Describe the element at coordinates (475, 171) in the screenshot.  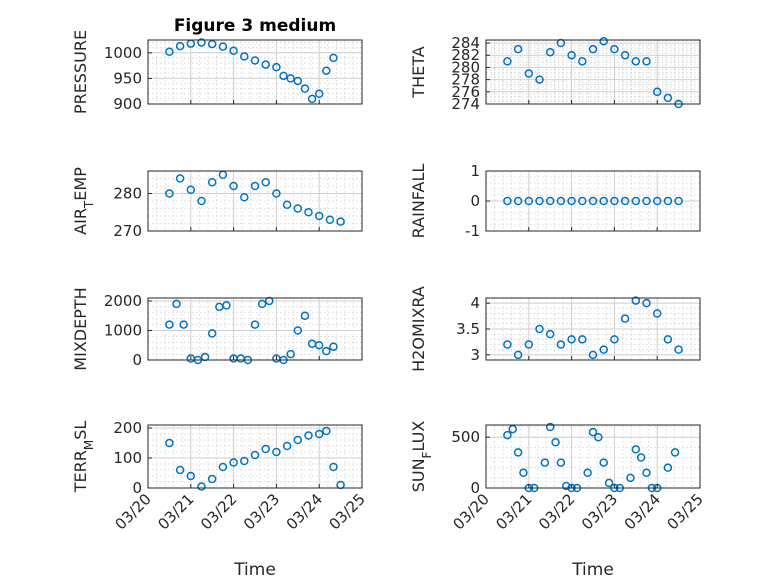
I see `y-tick-label: 1` at that location.